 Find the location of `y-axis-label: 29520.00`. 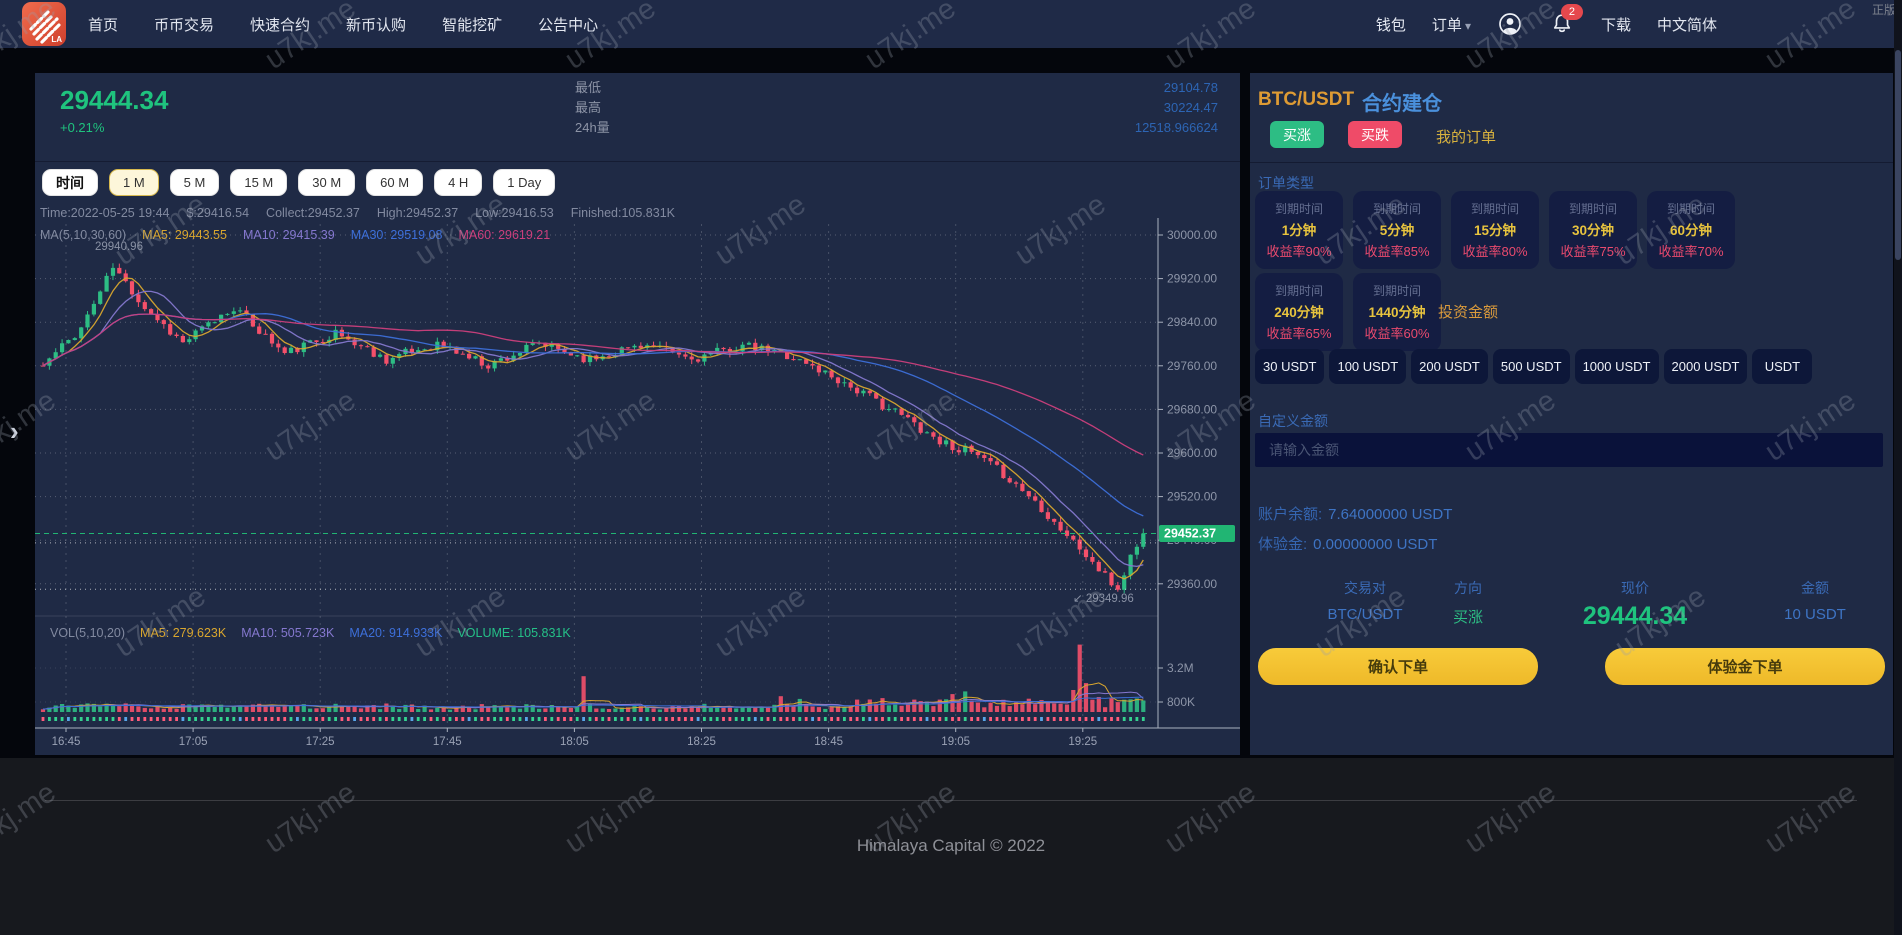

y-axis-label: 29520.00 is located at coordinates (1192, 497).